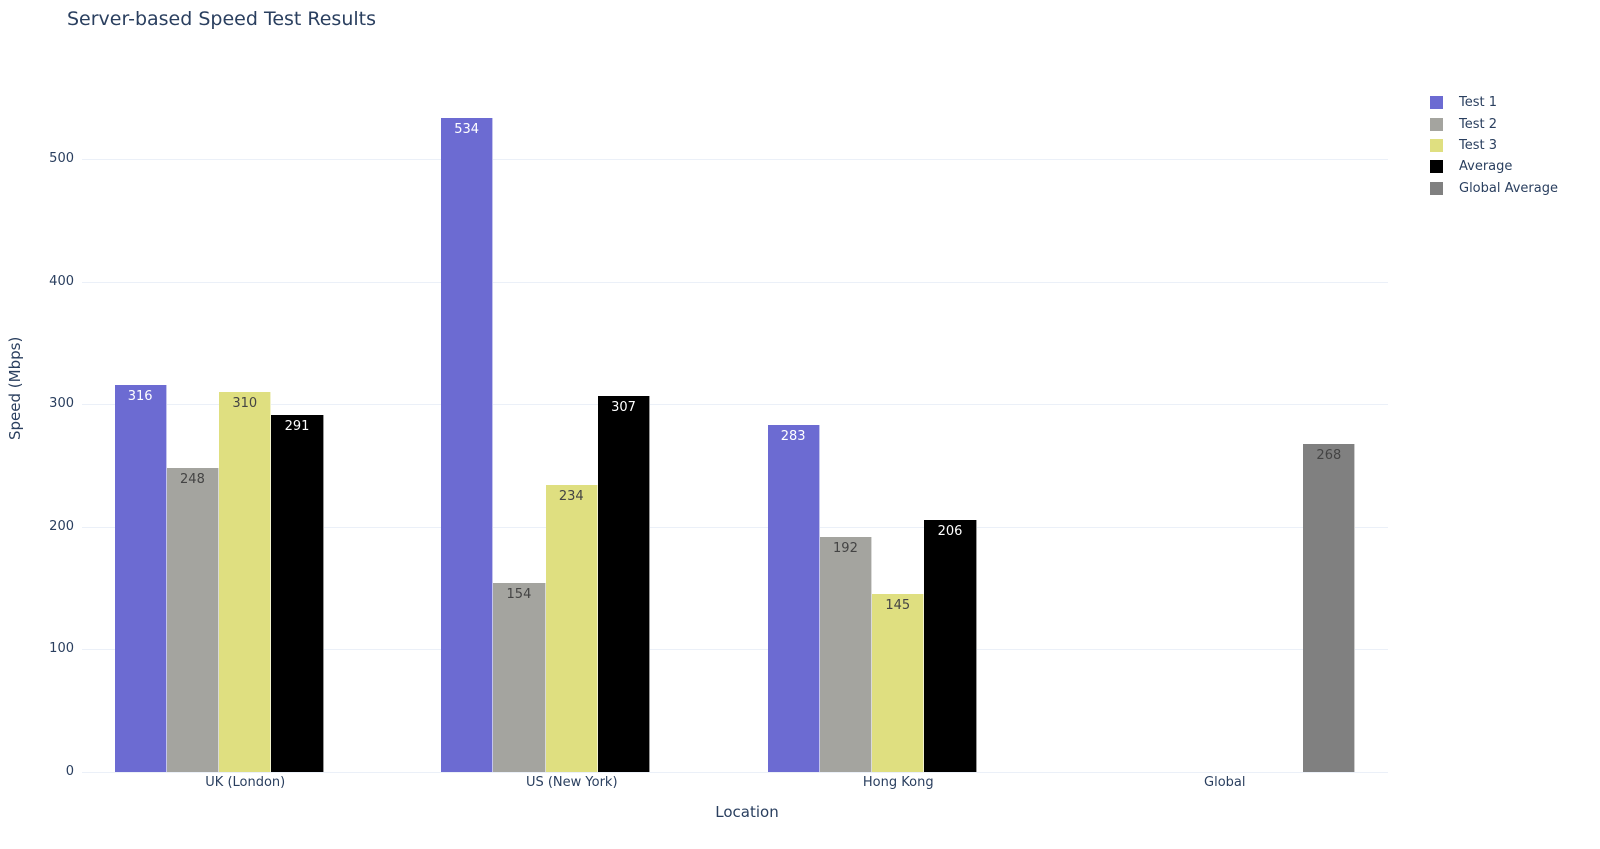 This screenshot has height=849, width=1600. Describe the element at coordinates (623, 407) in the screenshot. I see `bar-value-label: 307` at that location.